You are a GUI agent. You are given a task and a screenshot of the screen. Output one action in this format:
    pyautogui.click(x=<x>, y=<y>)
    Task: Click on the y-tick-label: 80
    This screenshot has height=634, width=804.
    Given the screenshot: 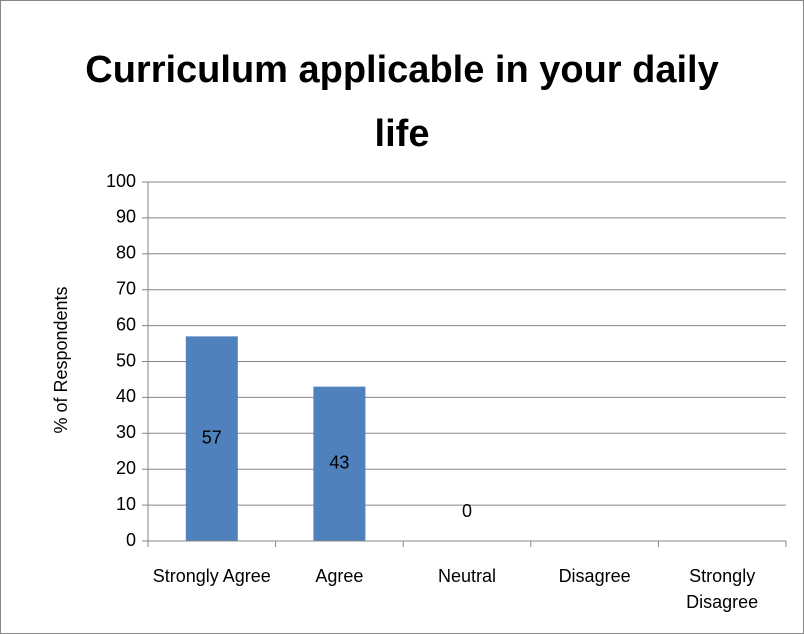 What is the action you would take?
    pyautogui.click(x=126, y=253)
    